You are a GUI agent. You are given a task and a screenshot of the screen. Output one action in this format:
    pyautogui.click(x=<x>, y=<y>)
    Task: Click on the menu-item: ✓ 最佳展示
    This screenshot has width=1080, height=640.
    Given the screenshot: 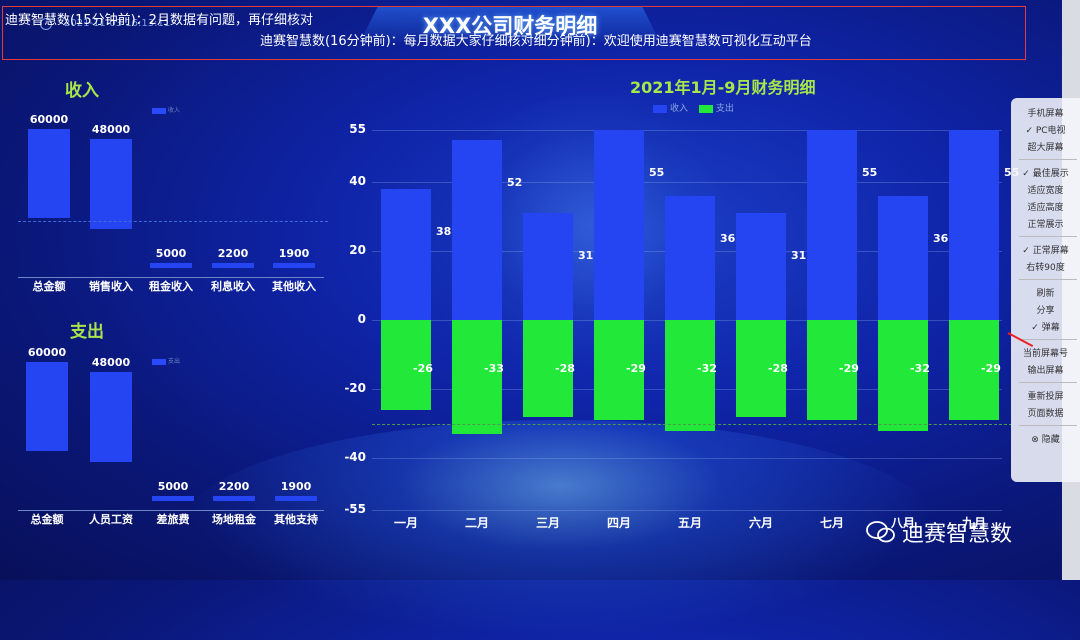 What is the action you would take?
    pyautogui.click(x=1045, y=174)
    